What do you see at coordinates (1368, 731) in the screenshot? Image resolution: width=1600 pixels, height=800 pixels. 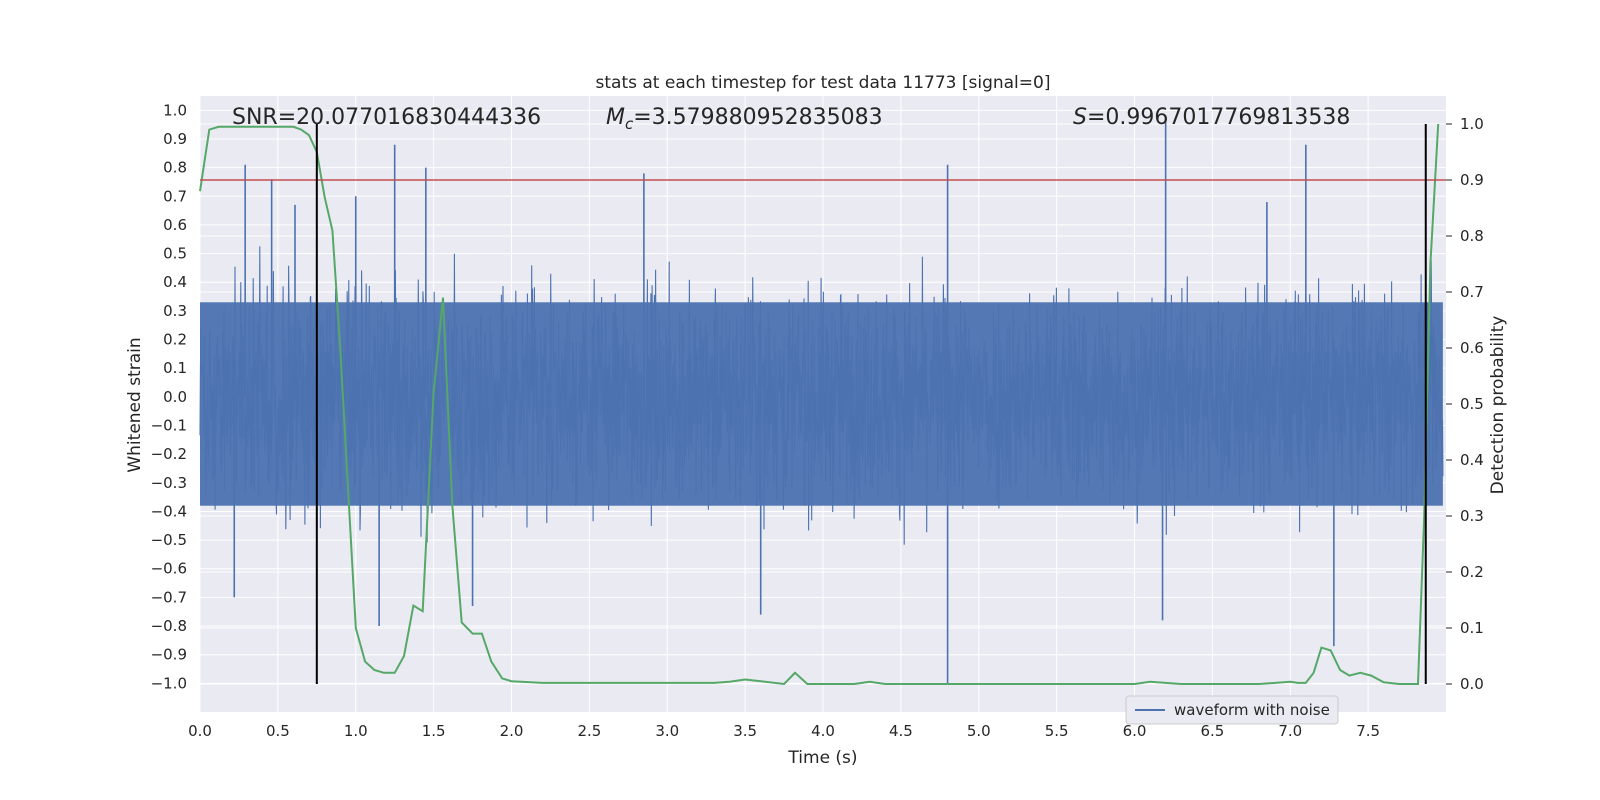 I see `x-tick-label: 7.5` at bounding box center [1368, 731].